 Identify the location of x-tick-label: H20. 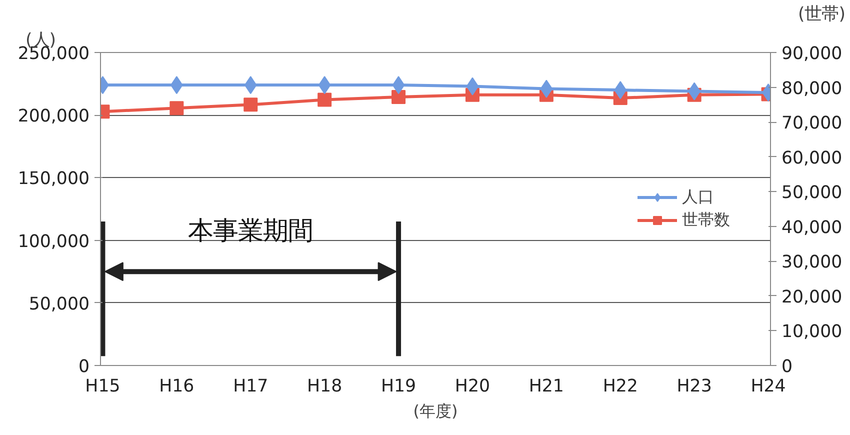
(472, 386).